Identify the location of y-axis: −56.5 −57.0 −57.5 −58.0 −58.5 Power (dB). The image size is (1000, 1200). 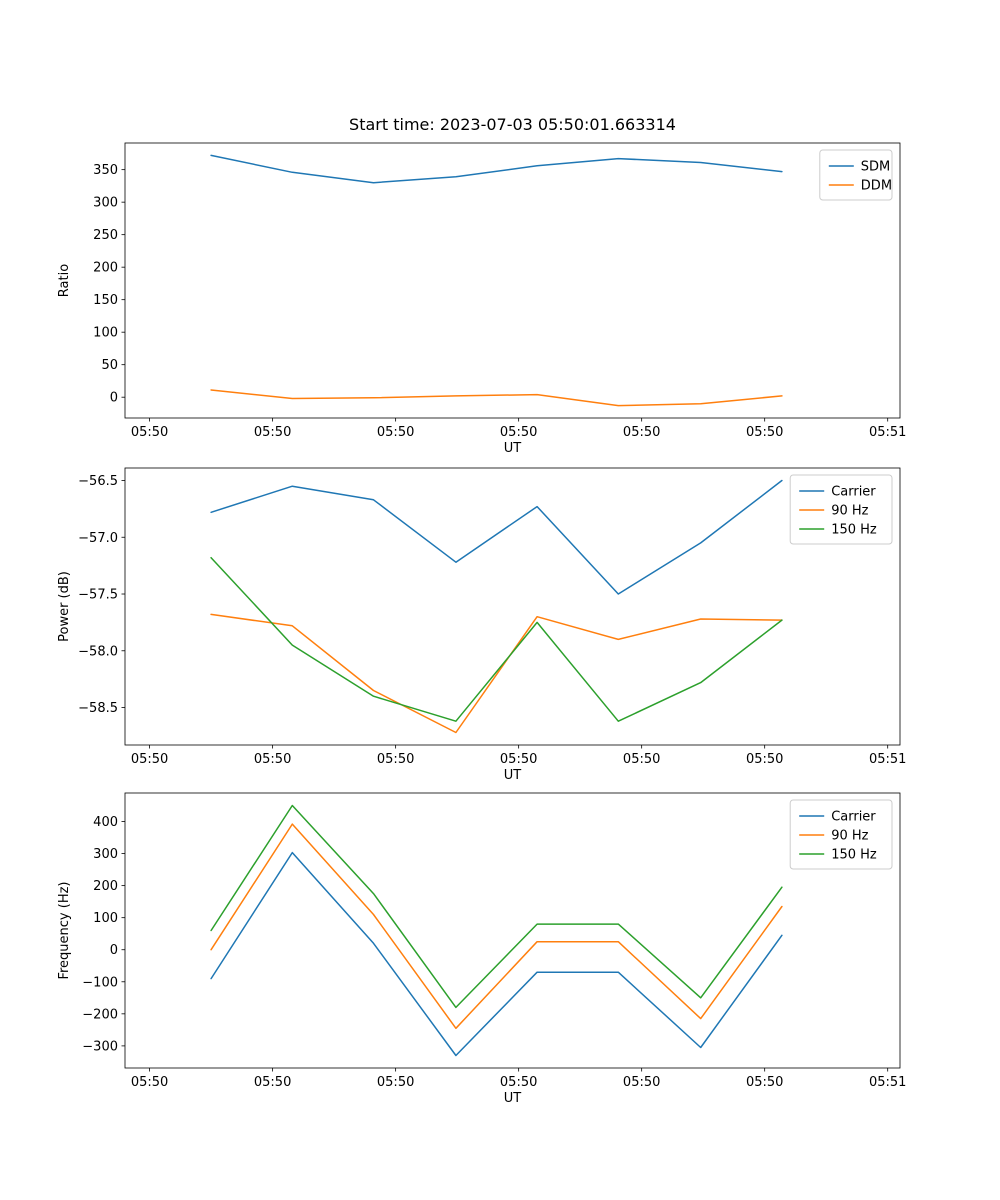
(91, 595).